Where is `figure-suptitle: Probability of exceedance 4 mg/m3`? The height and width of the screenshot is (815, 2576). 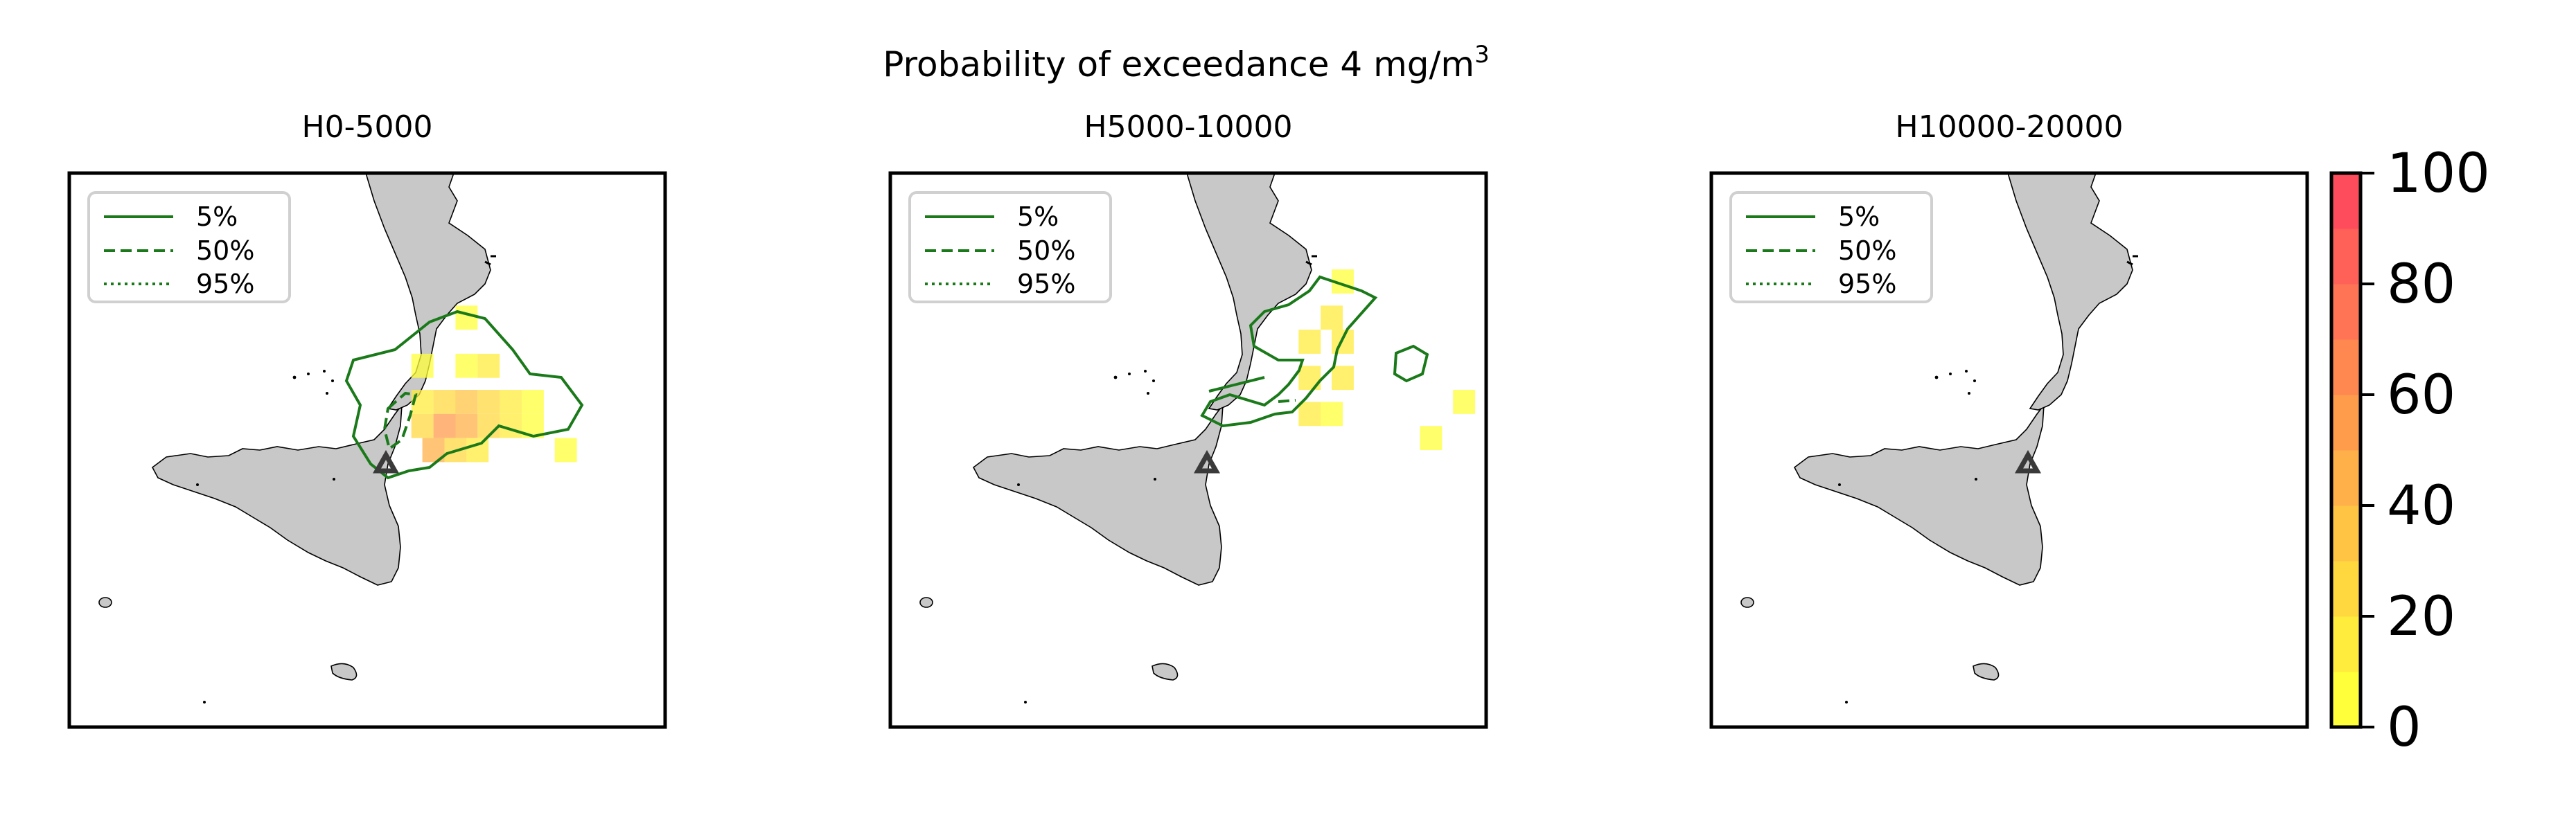 figure-suptitle: Probability of exceedance 4 mg/m3 is located at coordinates (1186, 63).